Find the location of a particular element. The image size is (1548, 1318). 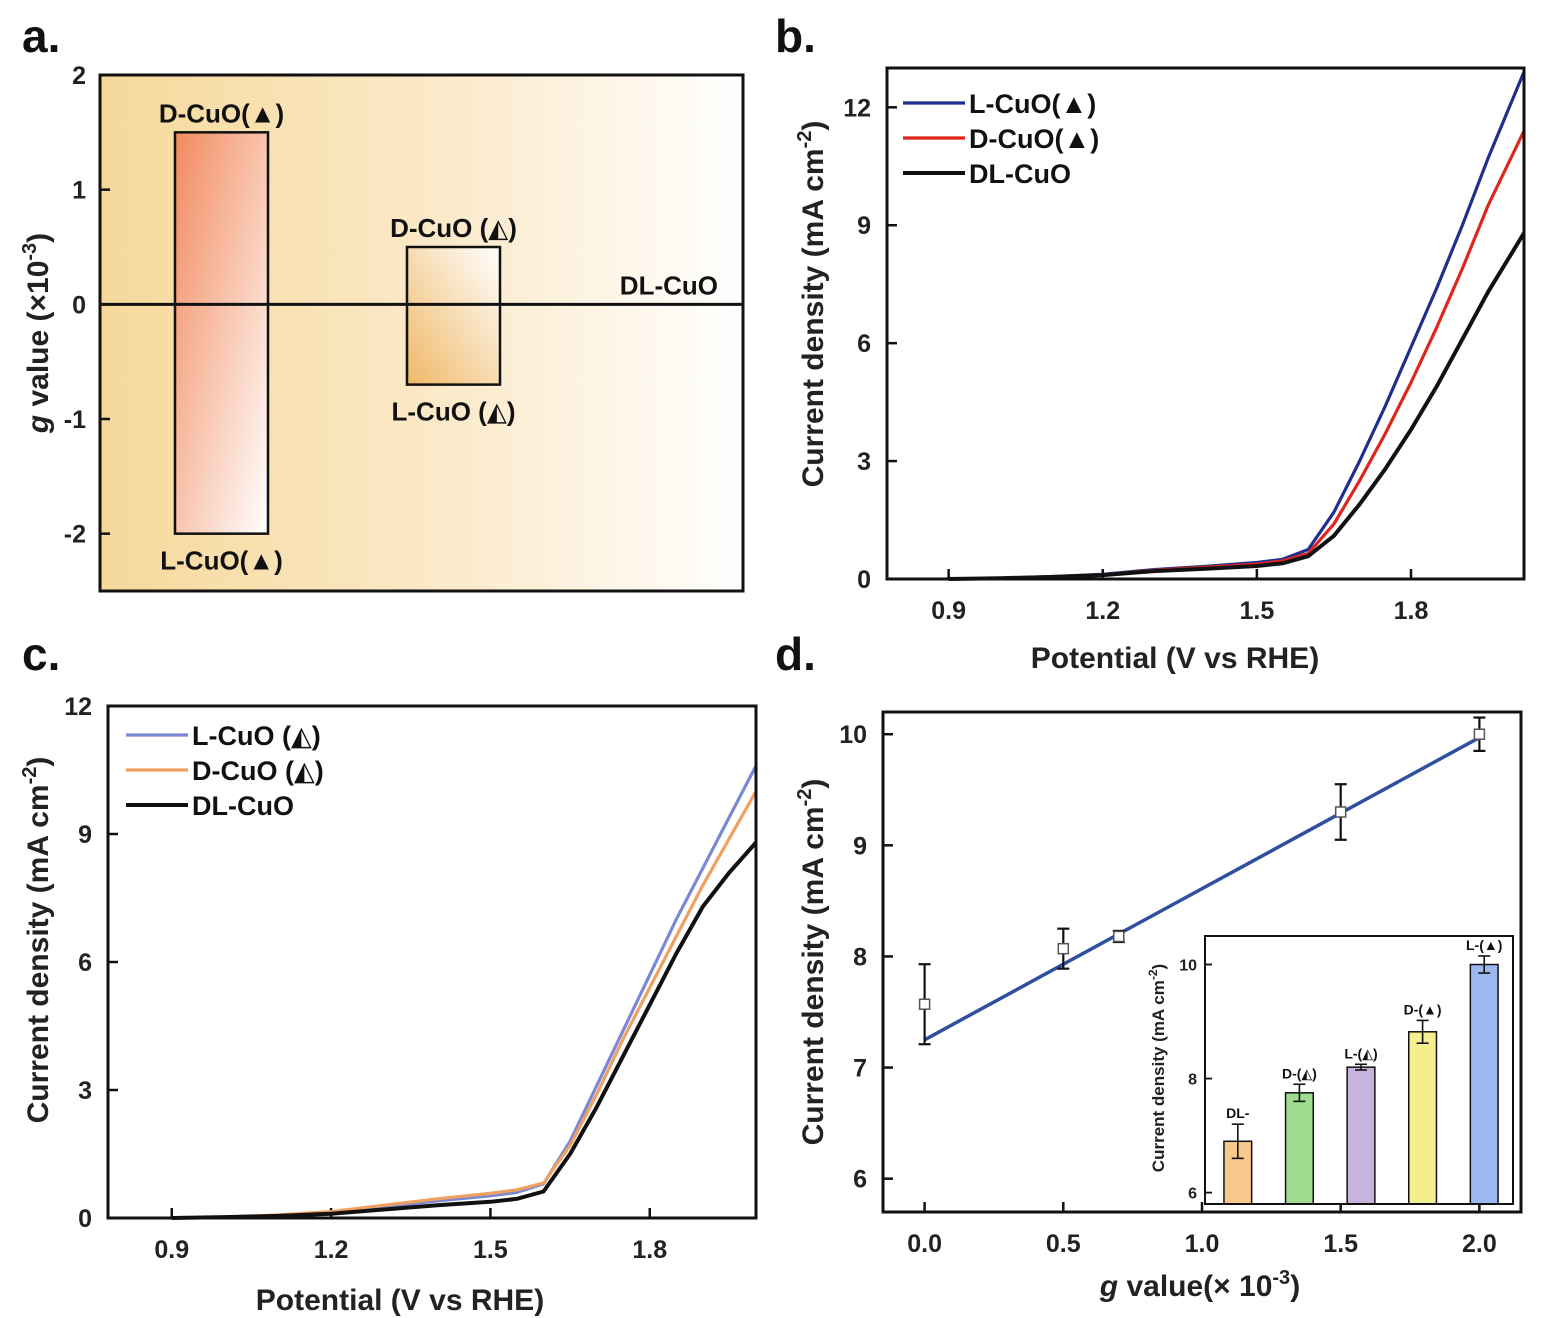

panel-d-xtick-label: 2.0 is located at coordinates (1479, 1244).